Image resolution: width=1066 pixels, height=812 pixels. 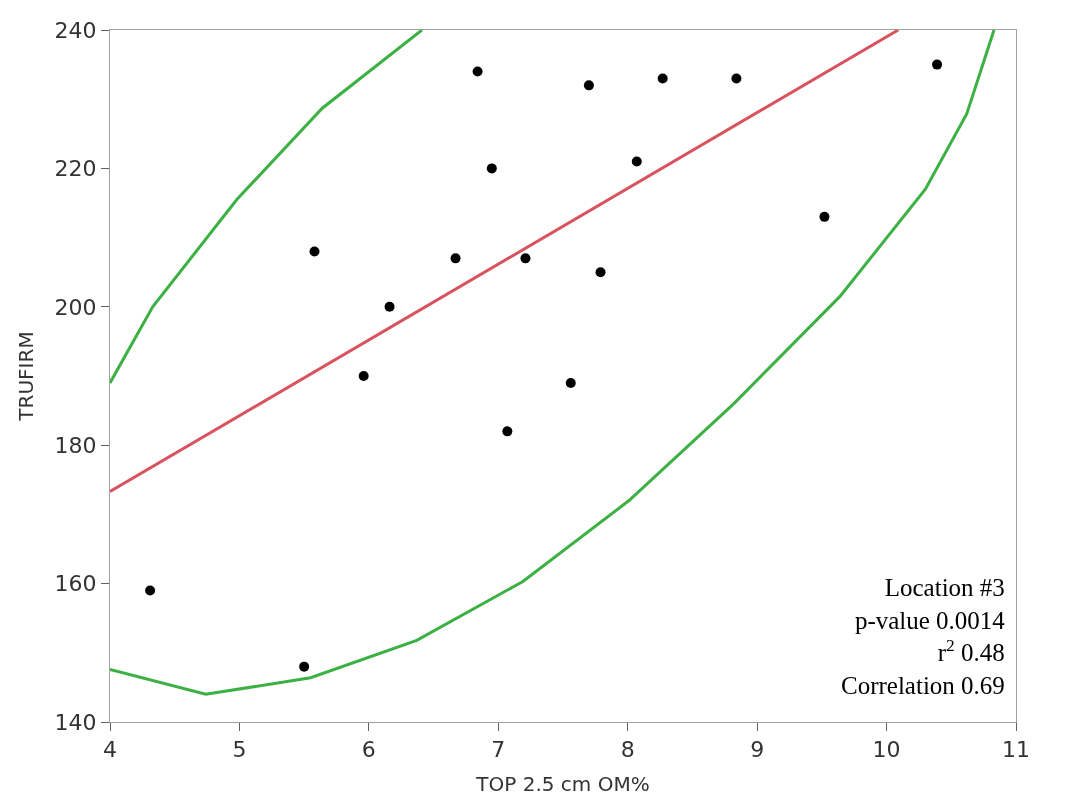 What do you see at coordinates (75, 722) in the screenshot?
I see `y-tick-label: 140` at bounding box center [75, 722].